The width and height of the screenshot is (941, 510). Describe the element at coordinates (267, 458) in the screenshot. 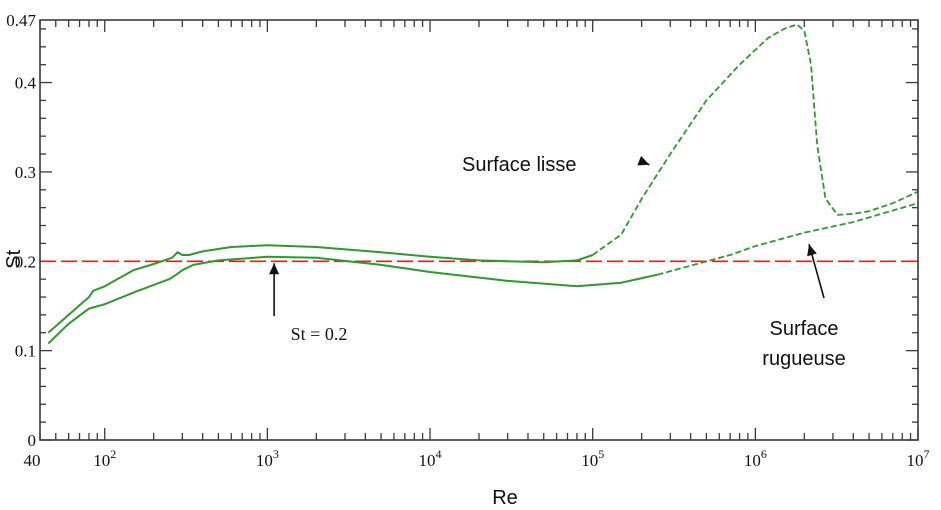

I see `x-tick-label: 10³` at that location.